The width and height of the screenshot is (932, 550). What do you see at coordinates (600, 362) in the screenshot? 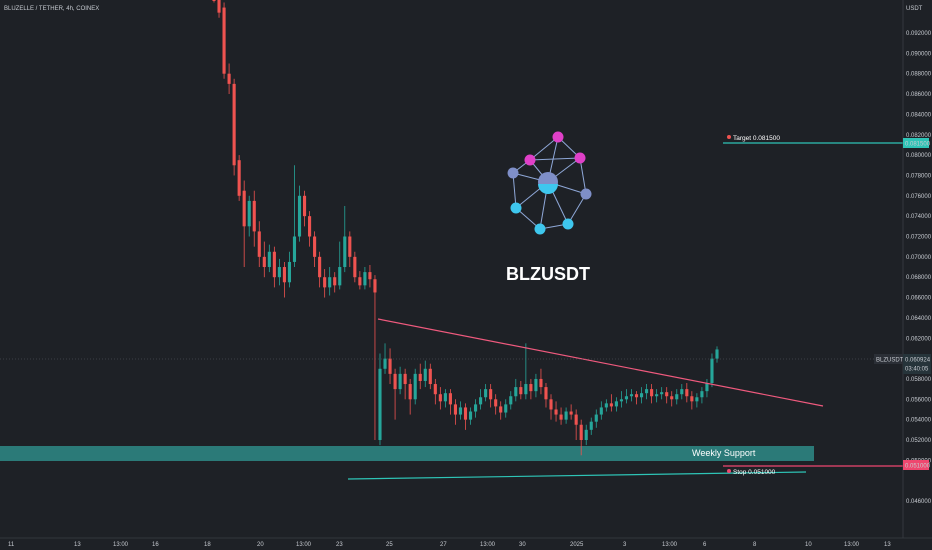
I see `descending-trendline` at bounding box center [600, 362].